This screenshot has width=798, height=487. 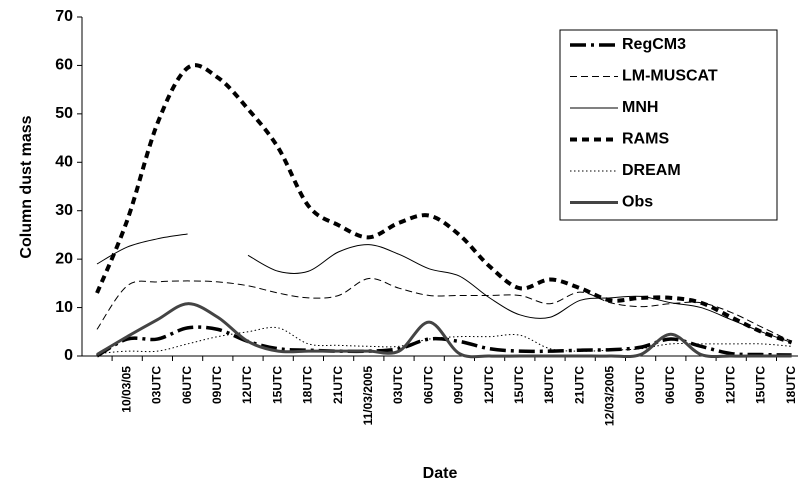 I want to click on legend-label: DREAM, so click(x=651, y=170).